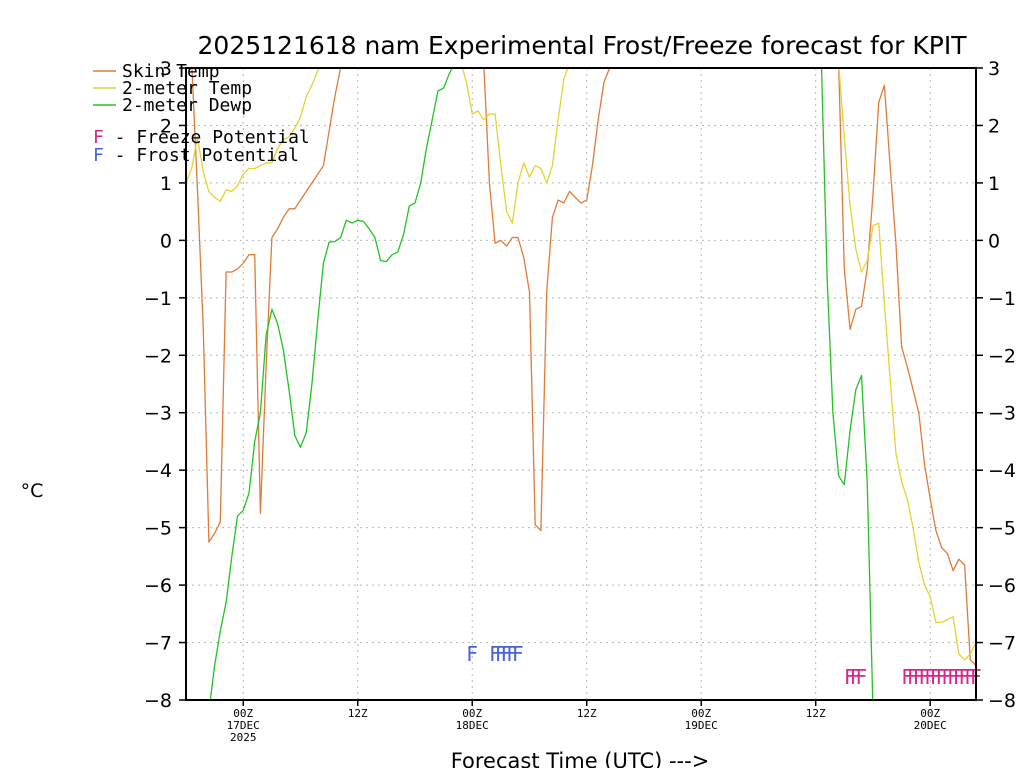 This screenshot has width=1024, height=768. Describe the element at coordinates (1002, 586) in the screenshot. I see `y-tick-label-right: −6` at that location.